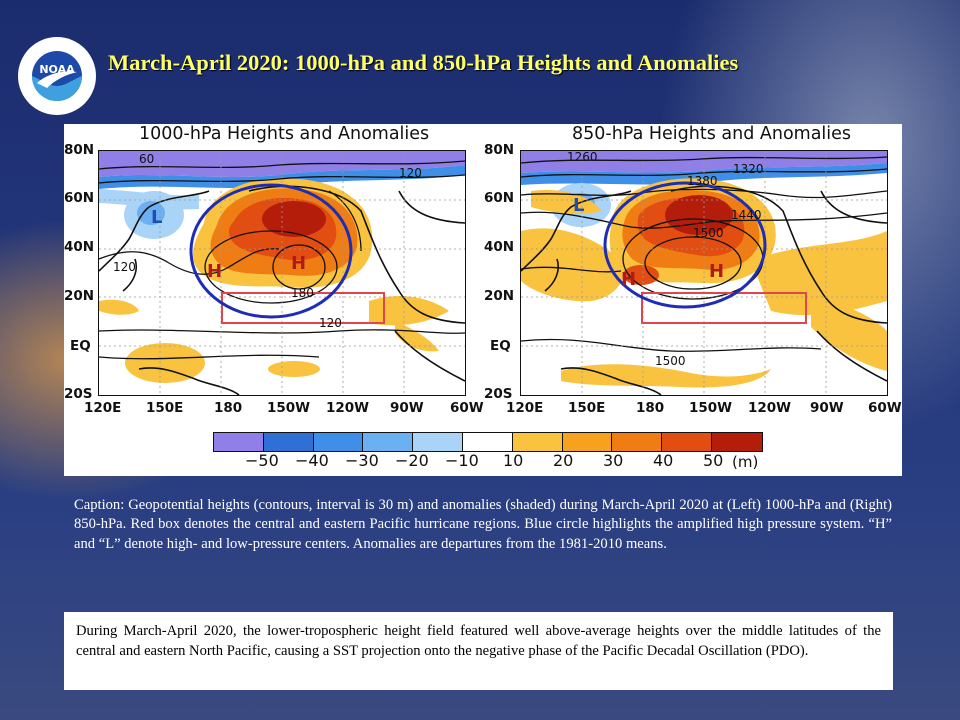 The width and height of the screenshot is (960, 720). Describe the element at coordinates (702, 181) in the screenshot. I see `contour-label: 1380` at that location.